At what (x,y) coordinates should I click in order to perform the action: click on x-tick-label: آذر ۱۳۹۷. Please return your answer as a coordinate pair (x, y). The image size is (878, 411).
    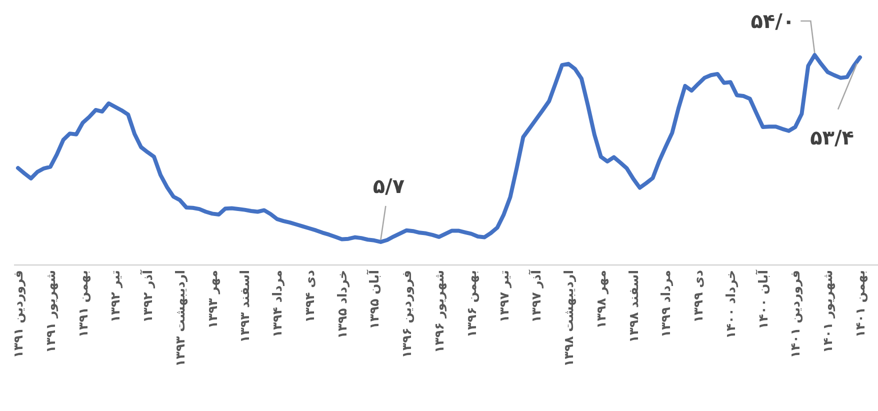
    Looking at the image, I should click on (536, 296).